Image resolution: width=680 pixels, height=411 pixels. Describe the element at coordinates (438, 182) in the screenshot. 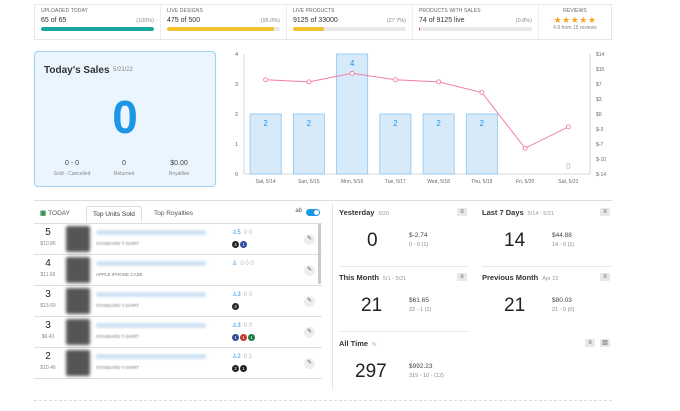

I see `x-tick-label: Wed, 5/18` at that location.